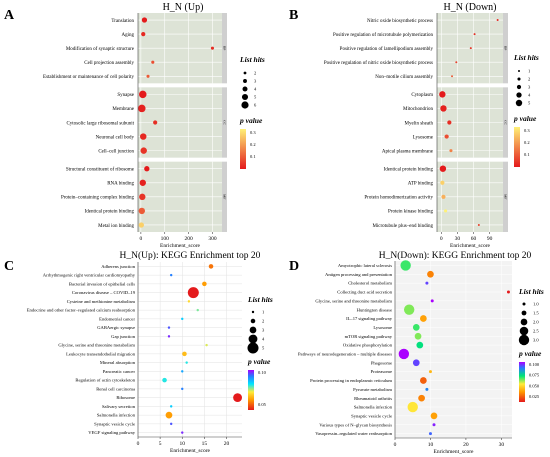 The height and width of the screenshot is (457, 550). Describe the element at coordinates (373, 407) in the screenshot. I see `term-label: Salmonella infection` at that location.